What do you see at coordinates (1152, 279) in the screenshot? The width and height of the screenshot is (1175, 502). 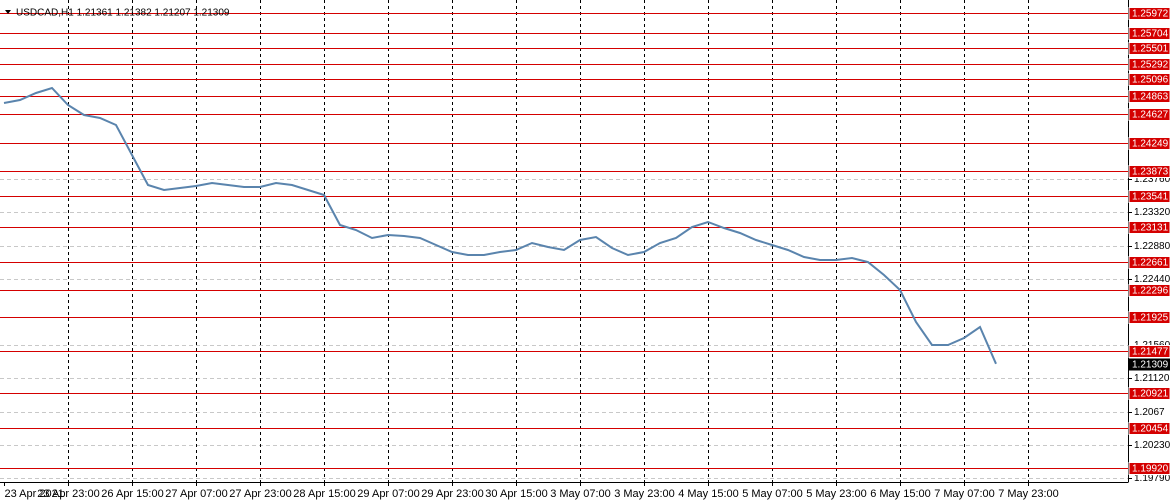 I see `y-tick-label: 1.22440` at bounding box center [1152, 279].